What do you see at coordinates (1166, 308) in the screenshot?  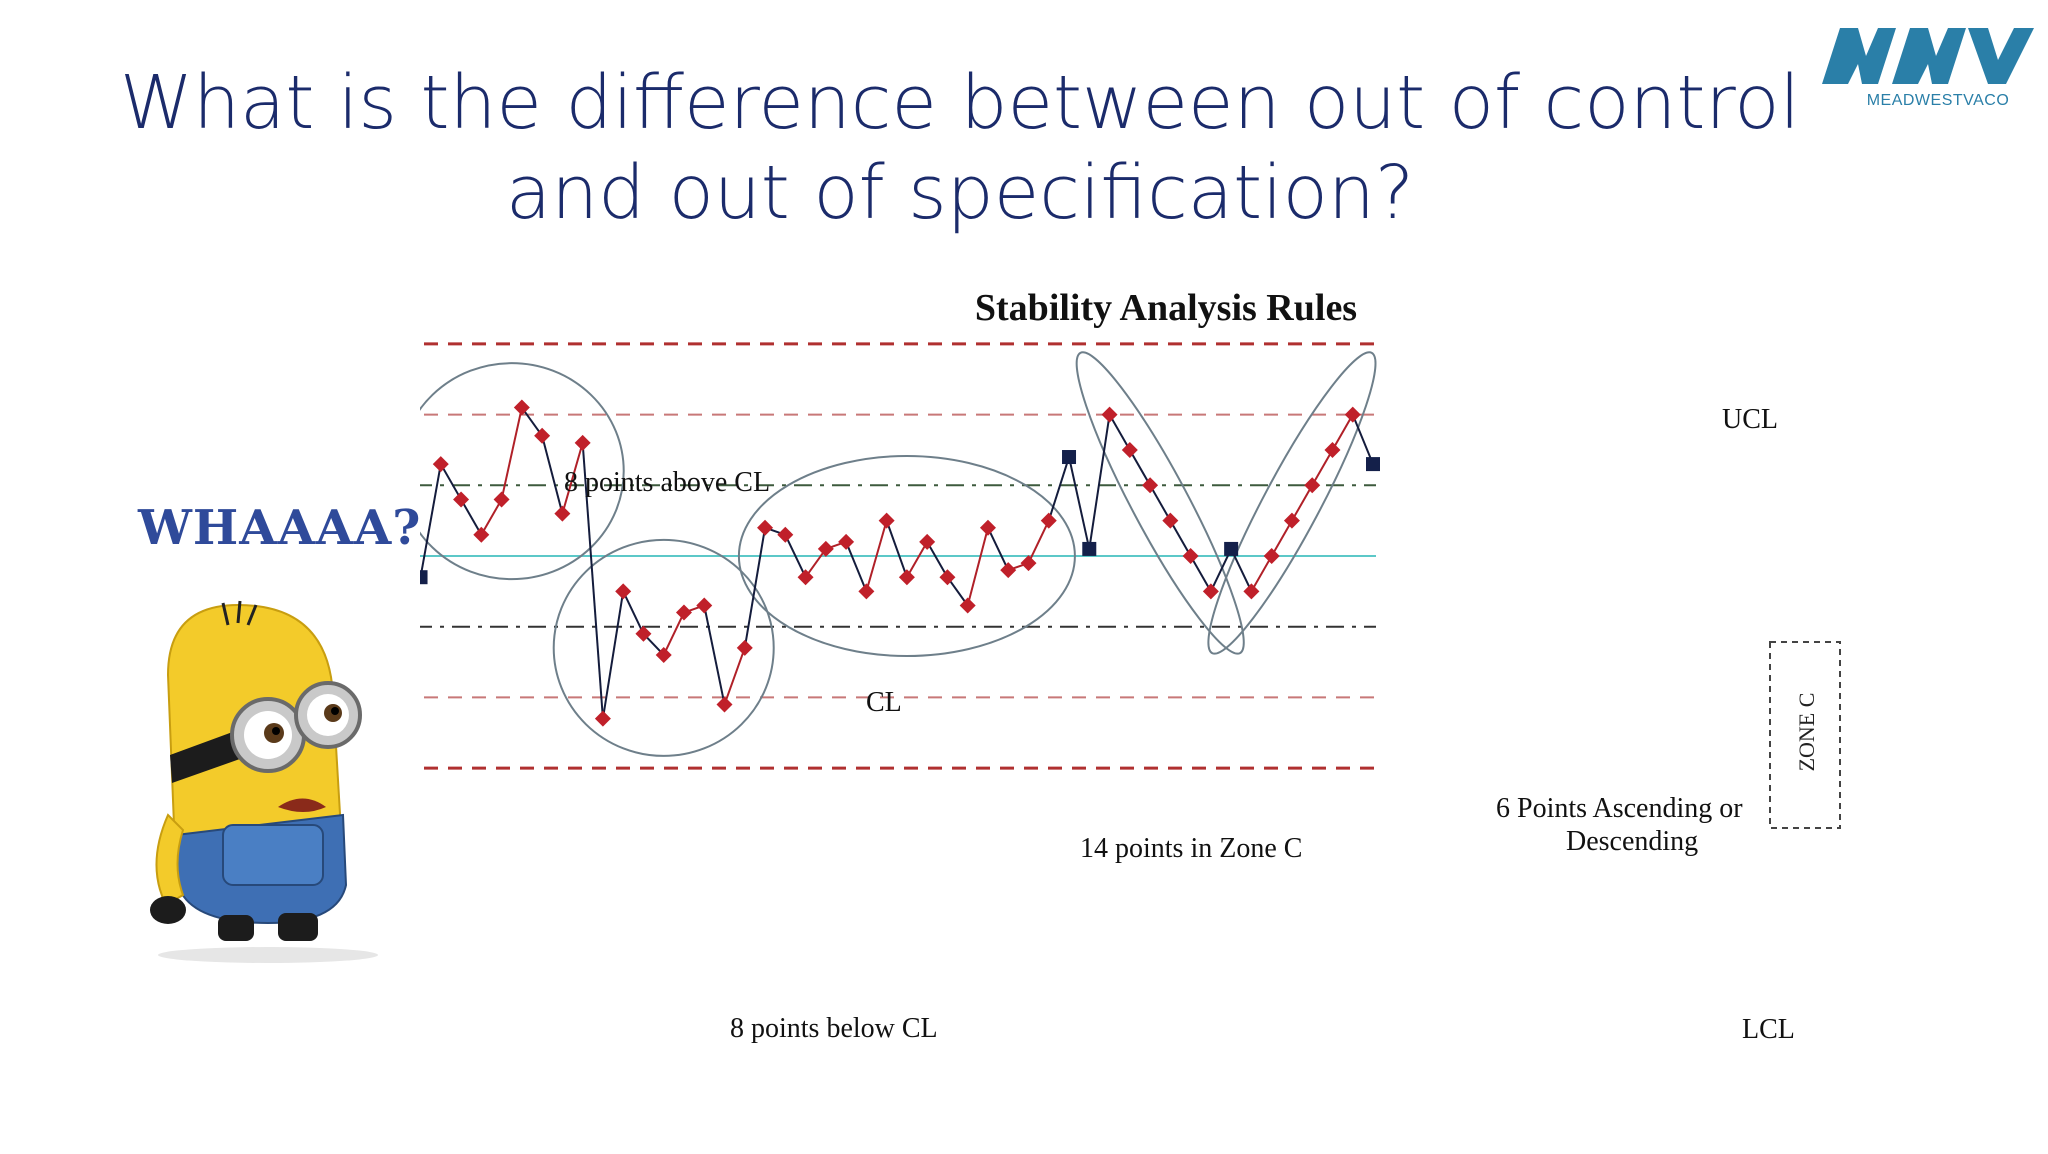 I see `chart-title: Stability Analysis Rules` at bounding box center [1166, 308].